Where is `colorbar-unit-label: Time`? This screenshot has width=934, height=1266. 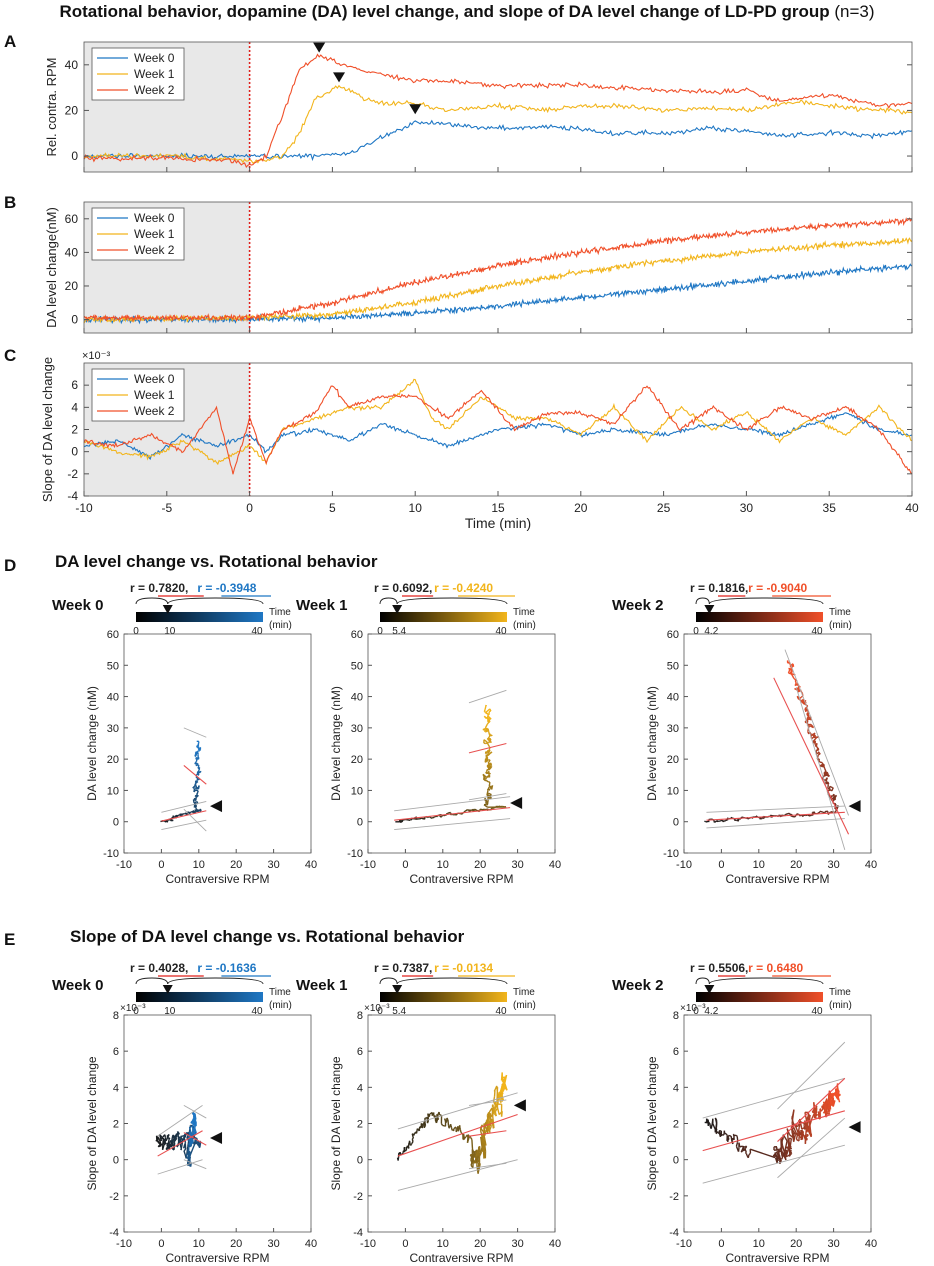 colorbar-unit-label: Time is located at coordinates (524, 612).